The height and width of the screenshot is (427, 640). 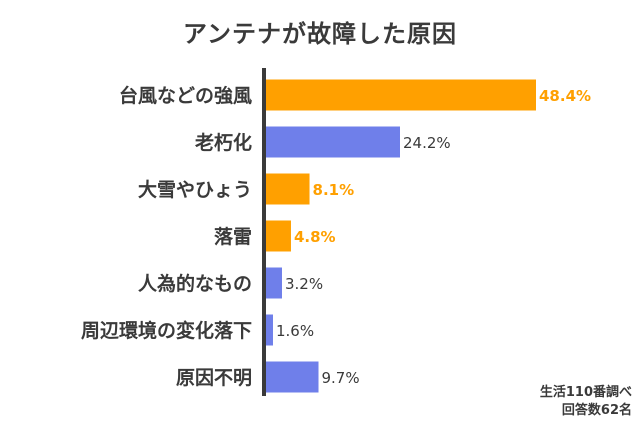 I want to click on category-label-3: 落雷, so click(x=233, y=236).